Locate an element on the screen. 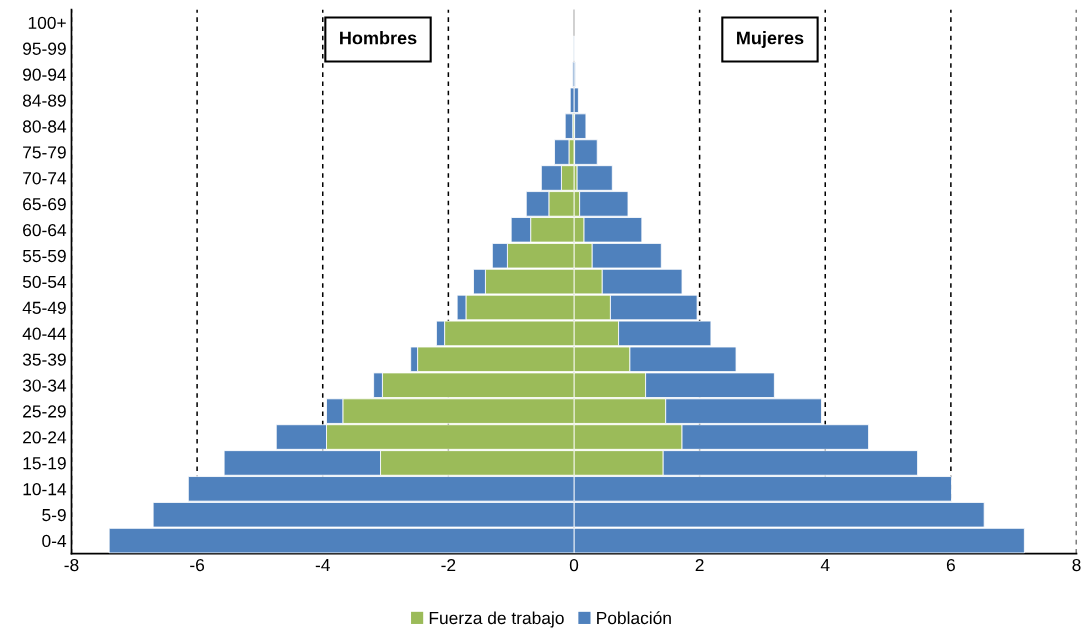  x-tick-label: 2 is located at coordinates (699, 565).